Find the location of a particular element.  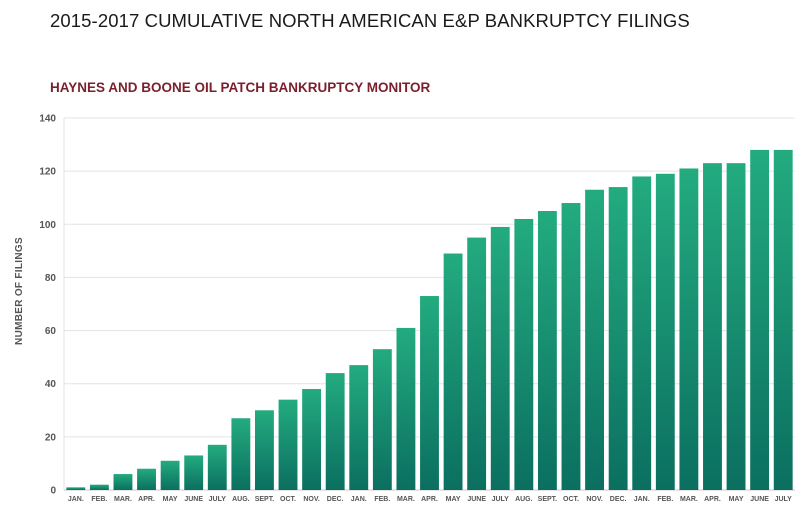

y-tick-label: 60 is located at coordinates (51, 331).